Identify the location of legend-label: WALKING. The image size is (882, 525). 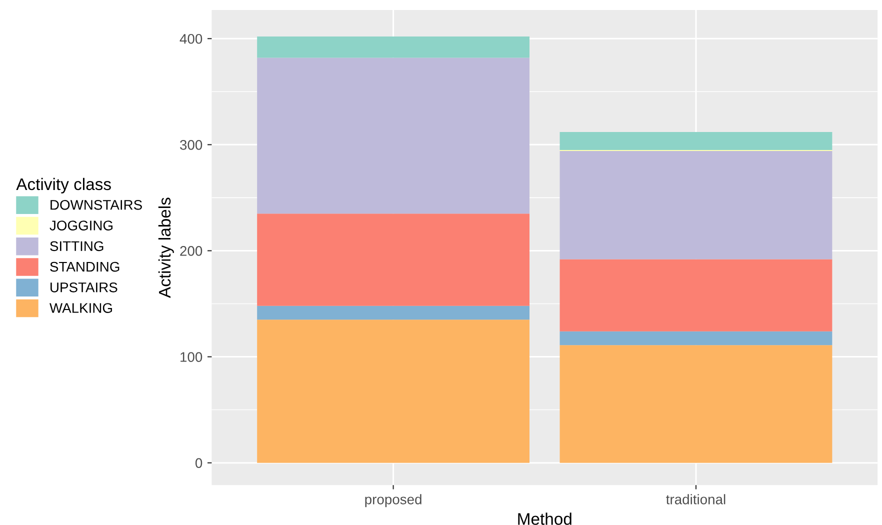
(81, 308).